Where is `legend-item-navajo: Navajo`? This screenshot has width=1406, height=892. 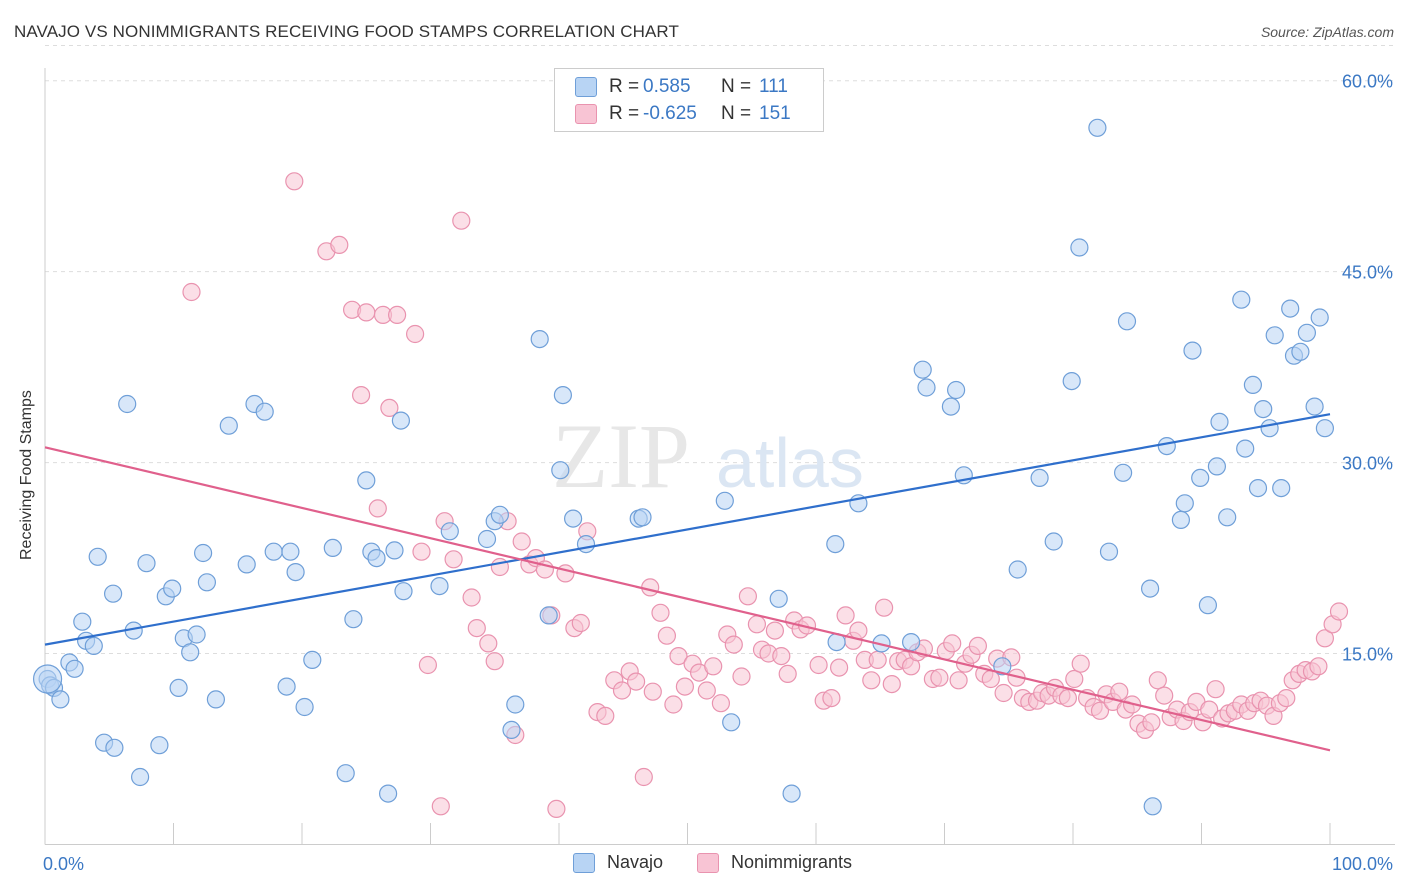 legend-item-navajo: Navajo is located at coordinates (618, 862).